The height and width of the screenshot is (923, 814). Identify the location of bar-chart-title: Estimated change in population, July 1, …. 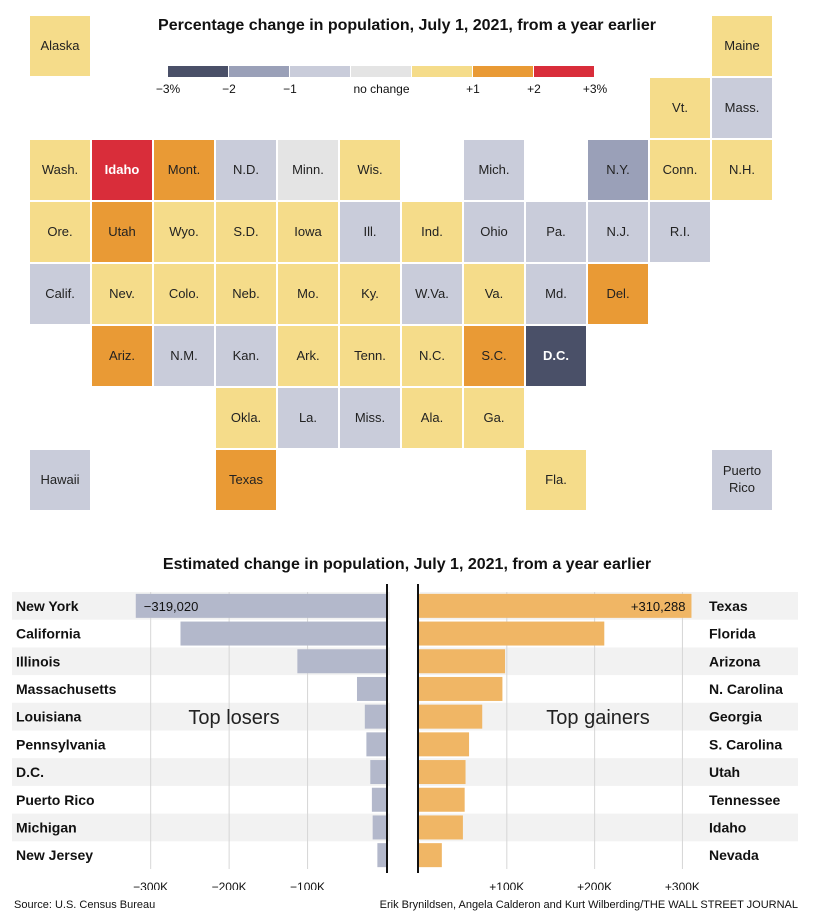
(407, 564).